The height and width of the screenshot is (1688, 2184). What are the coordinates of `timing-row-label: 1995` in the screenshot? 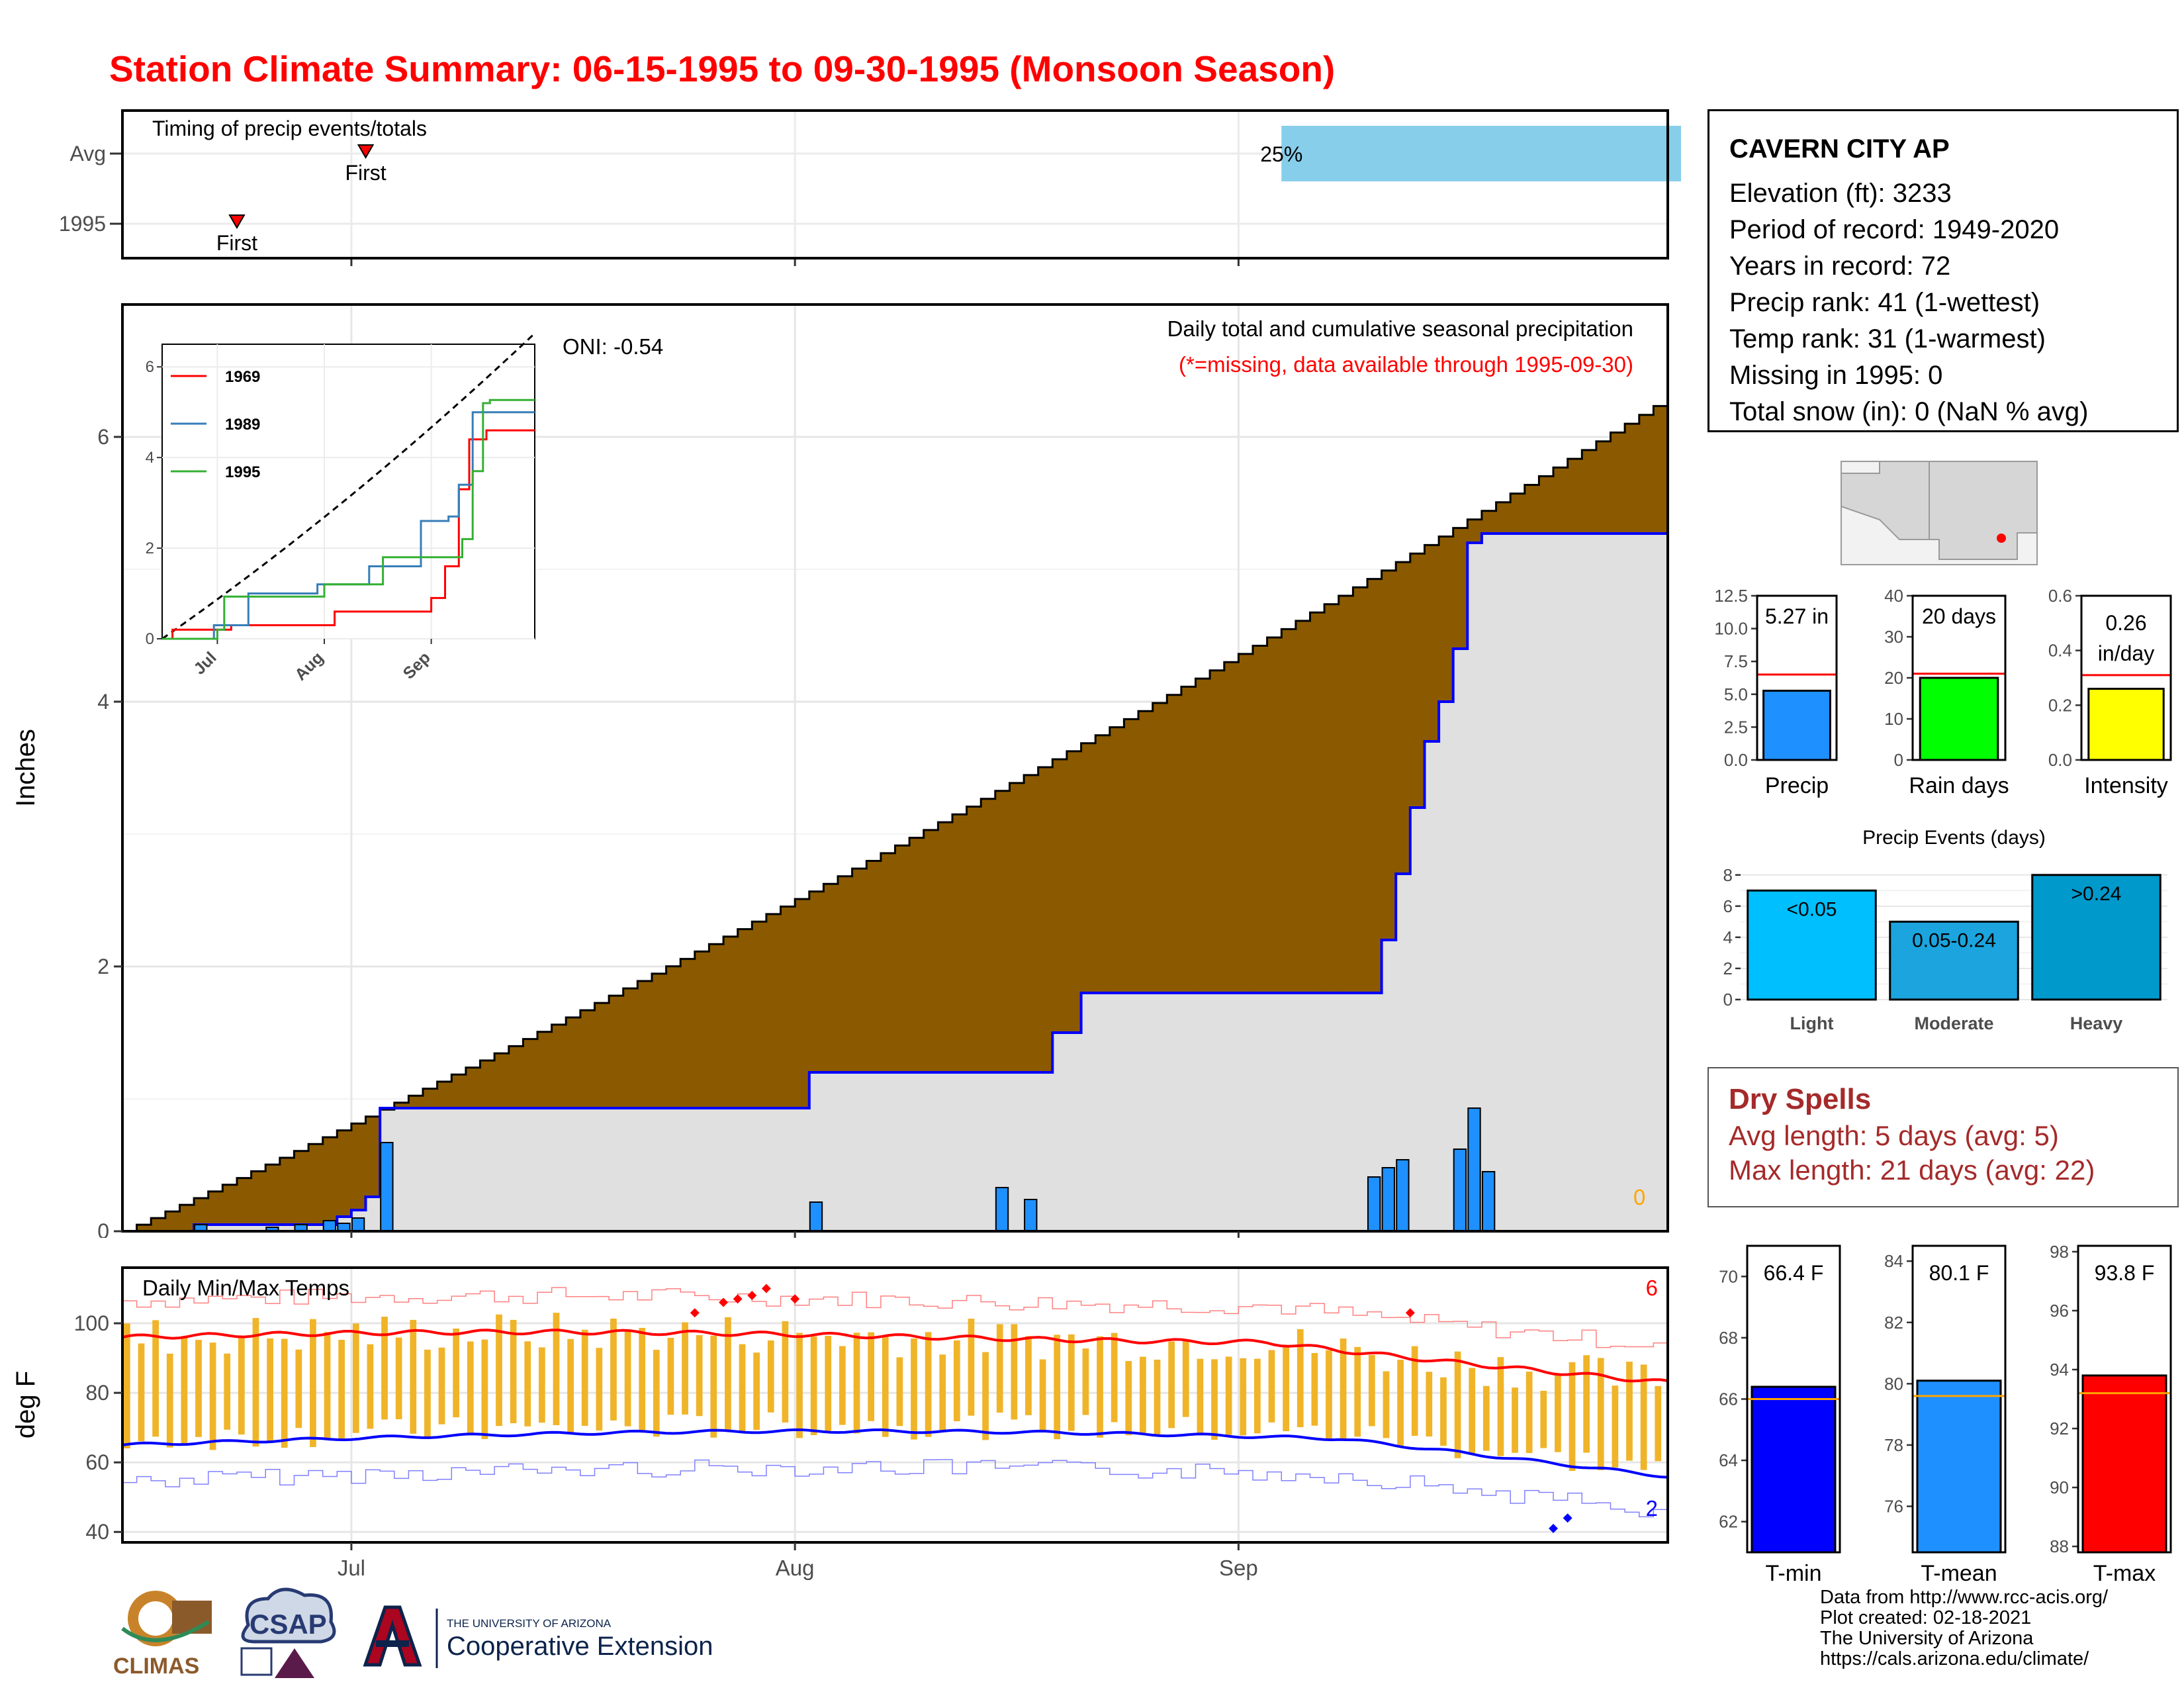 It's located at (82, 224).